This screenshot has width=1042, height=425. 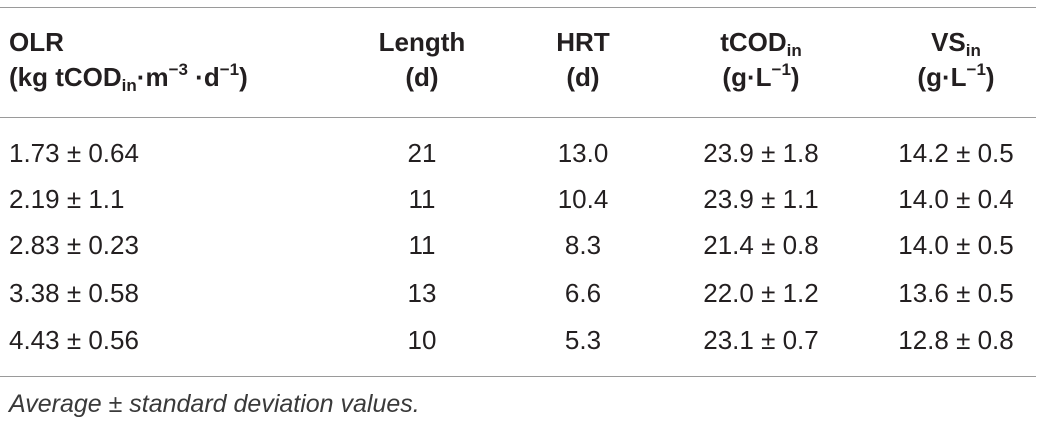 I want to click on header-tcod-title: tCODin, so click(x=761, y=43).